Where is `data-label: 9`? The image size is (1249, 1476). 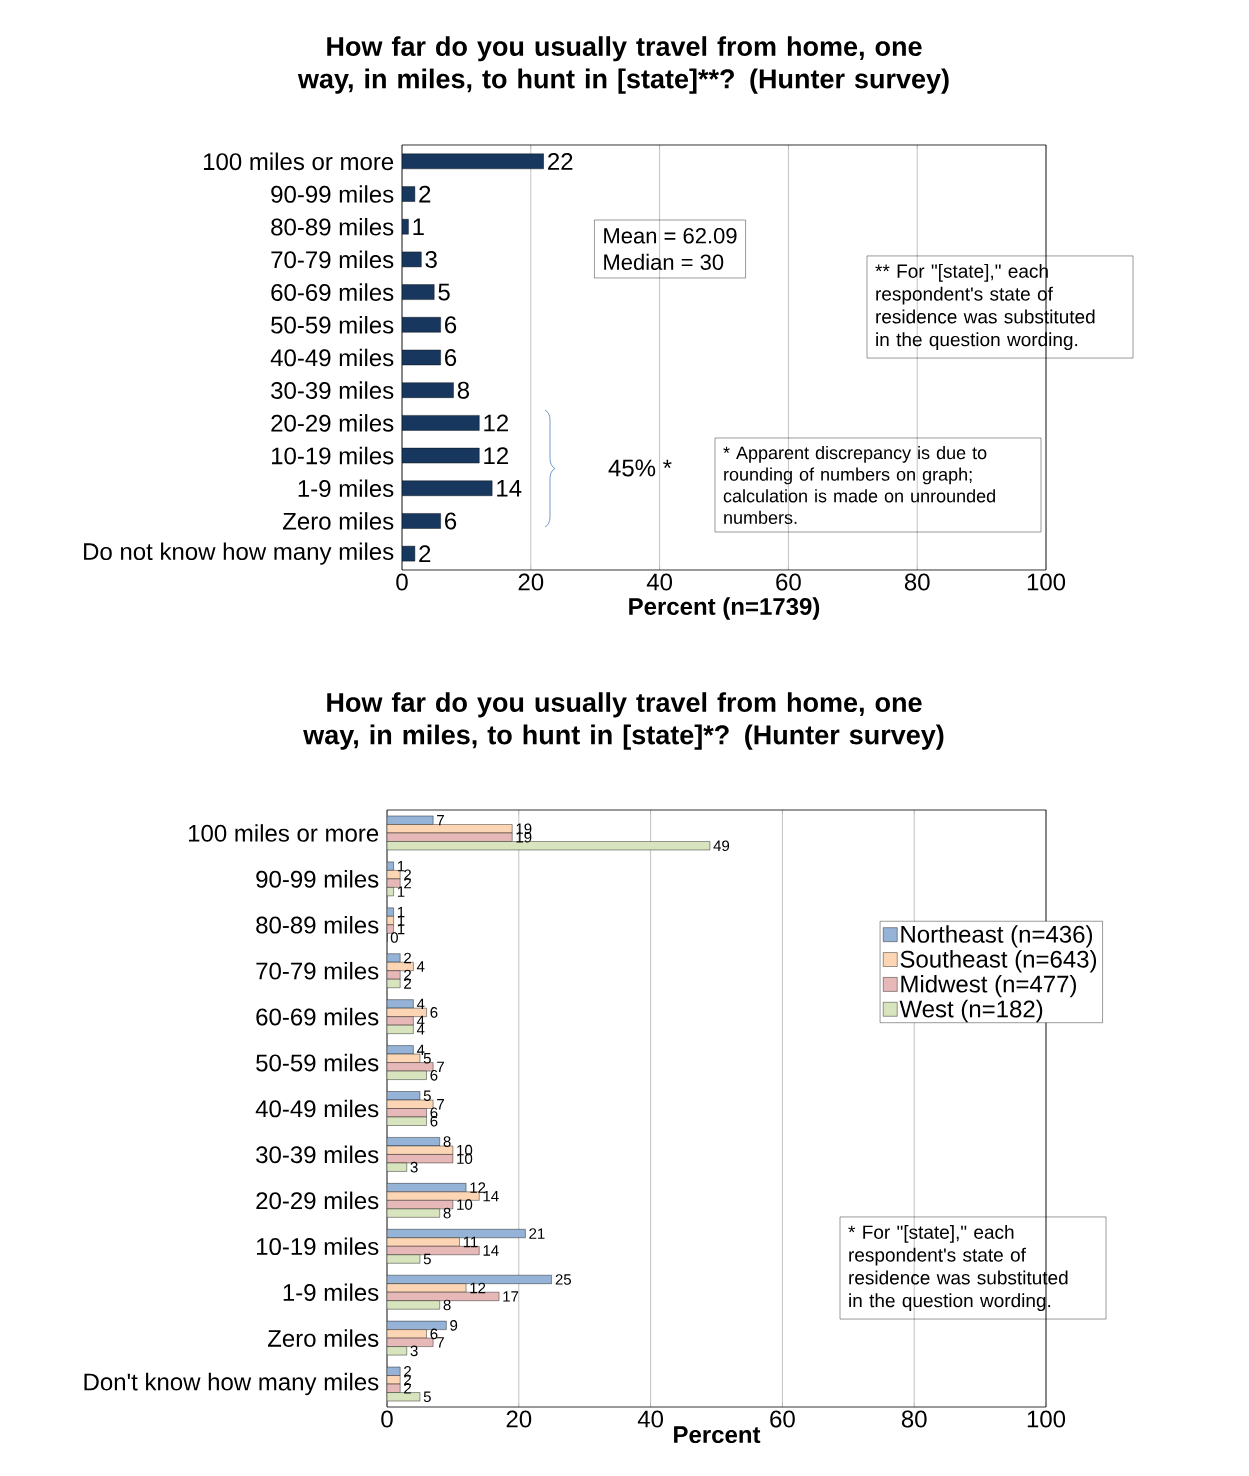
data-label: 9 is located at coordinates (454, 1325).